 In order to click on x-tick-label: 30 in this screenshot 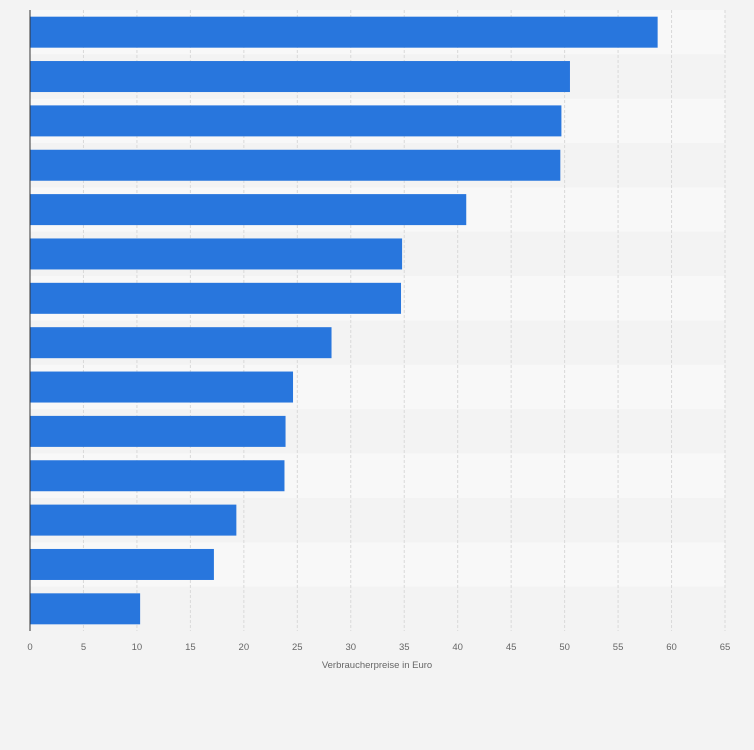, I will do `click(350, 647)`.